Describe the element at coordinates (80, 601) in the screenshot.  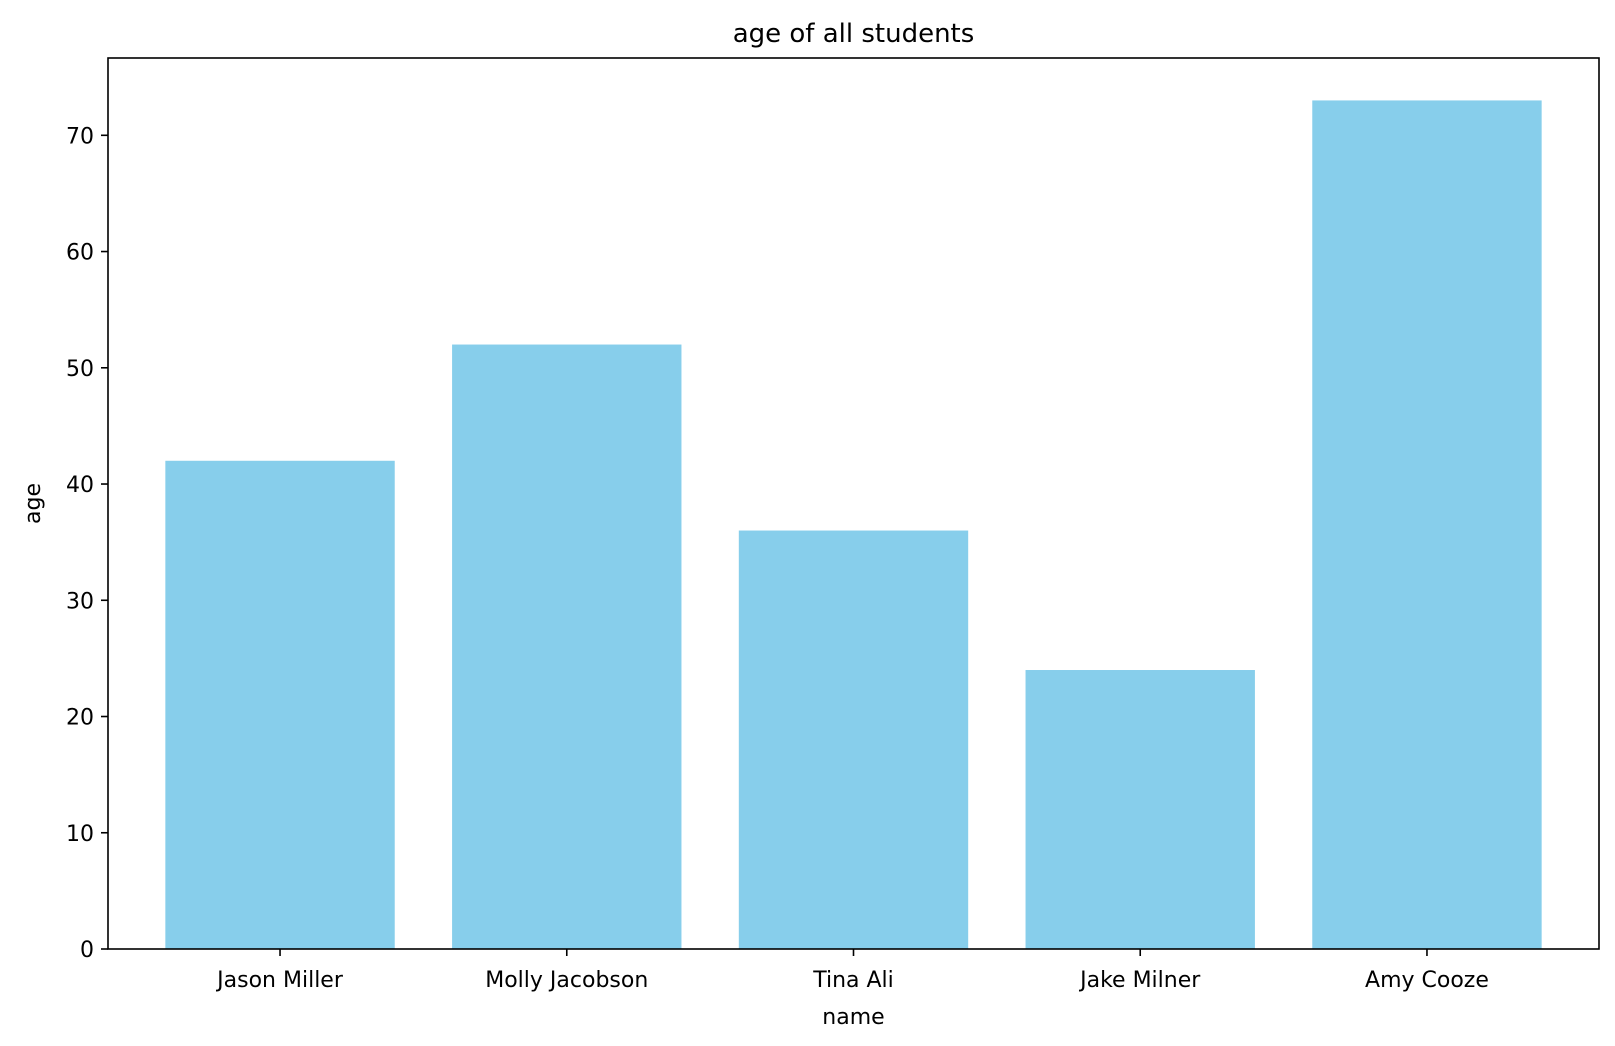
I see `y-tick-label: 30` at that location.